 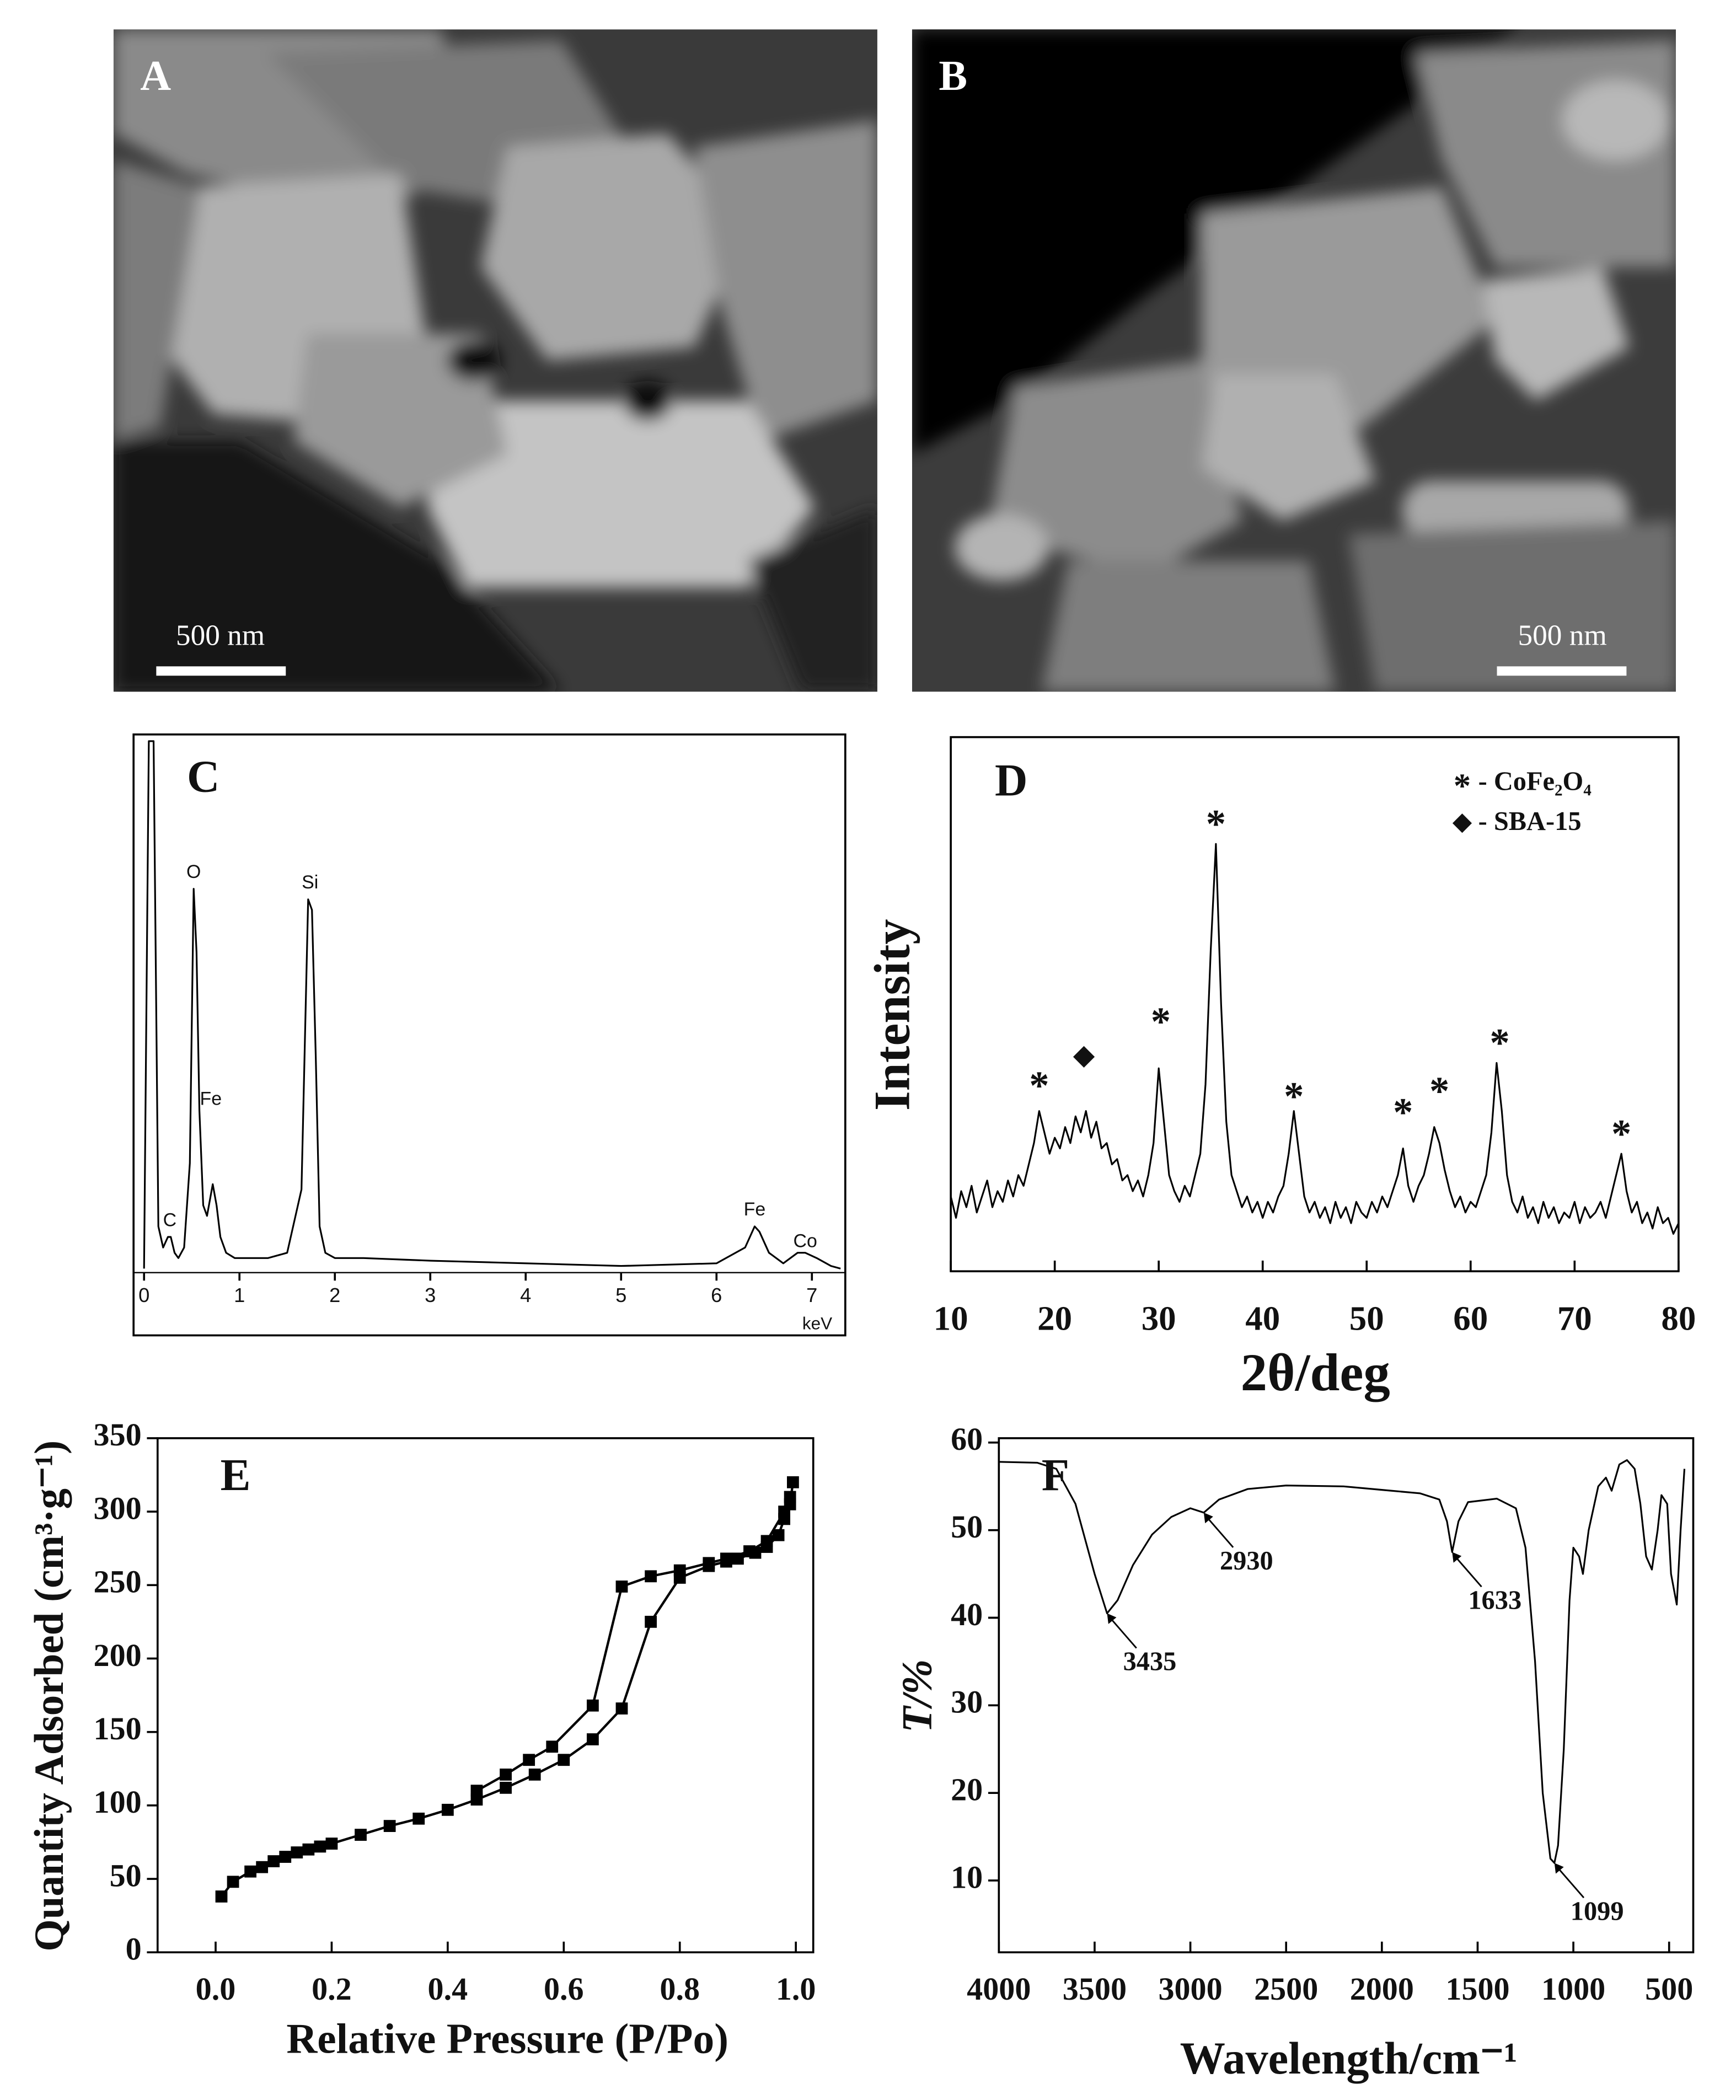 What do you see at coordinates (118, 1582) in the screenshot?
I see `y-tick-label: 250` at bounding box center [118, 1582].